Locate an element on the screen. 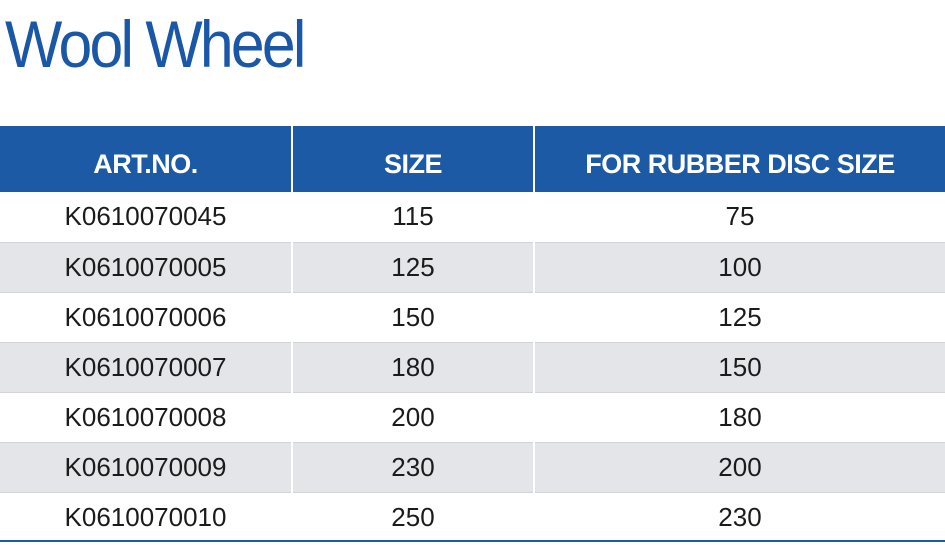 The height and width of the screenshot is (545, 945). table-row: K0610070010 250 230 is located at coordinates (472, 516).